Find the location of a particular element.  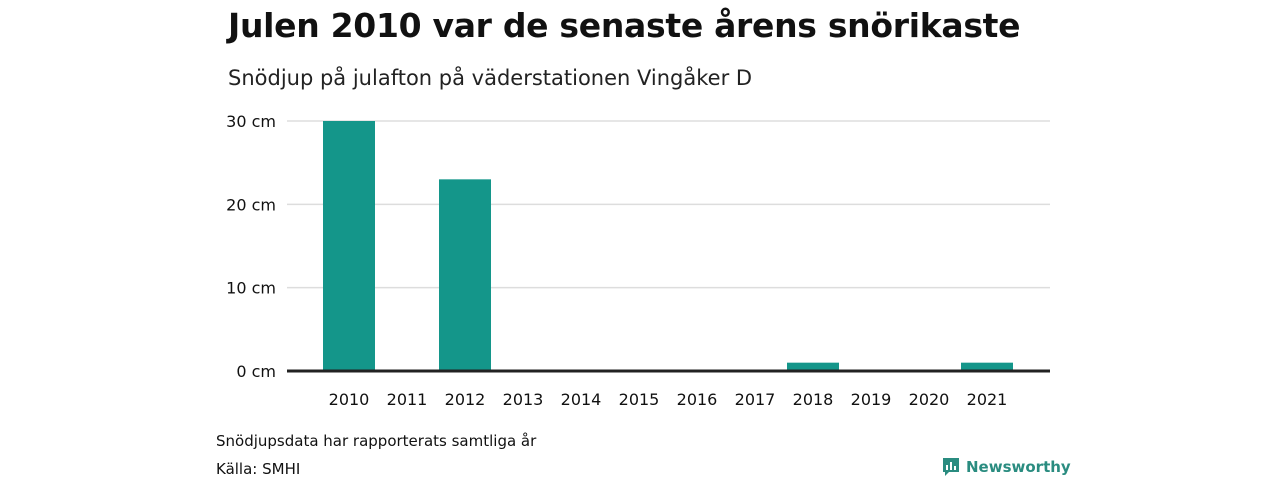

x-tick-label: 2011 is located at coordinates (407, 399).